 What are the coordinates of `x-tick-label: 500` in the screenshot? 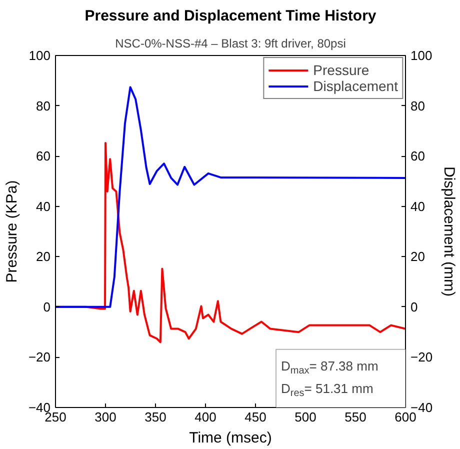 It's located at (305, 417).